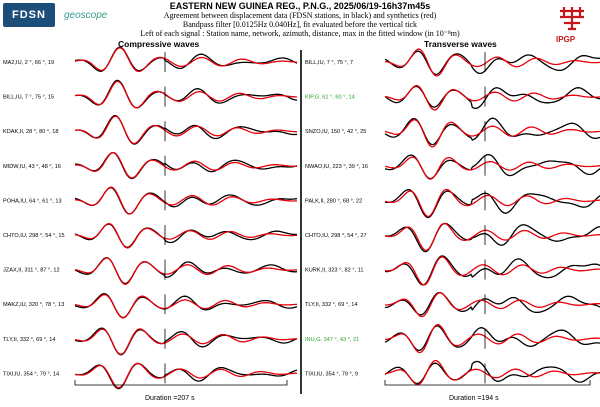 This screenshot has height=407, width=600. I want to click on fdsn-logo: FDSN, so click(29, 15).